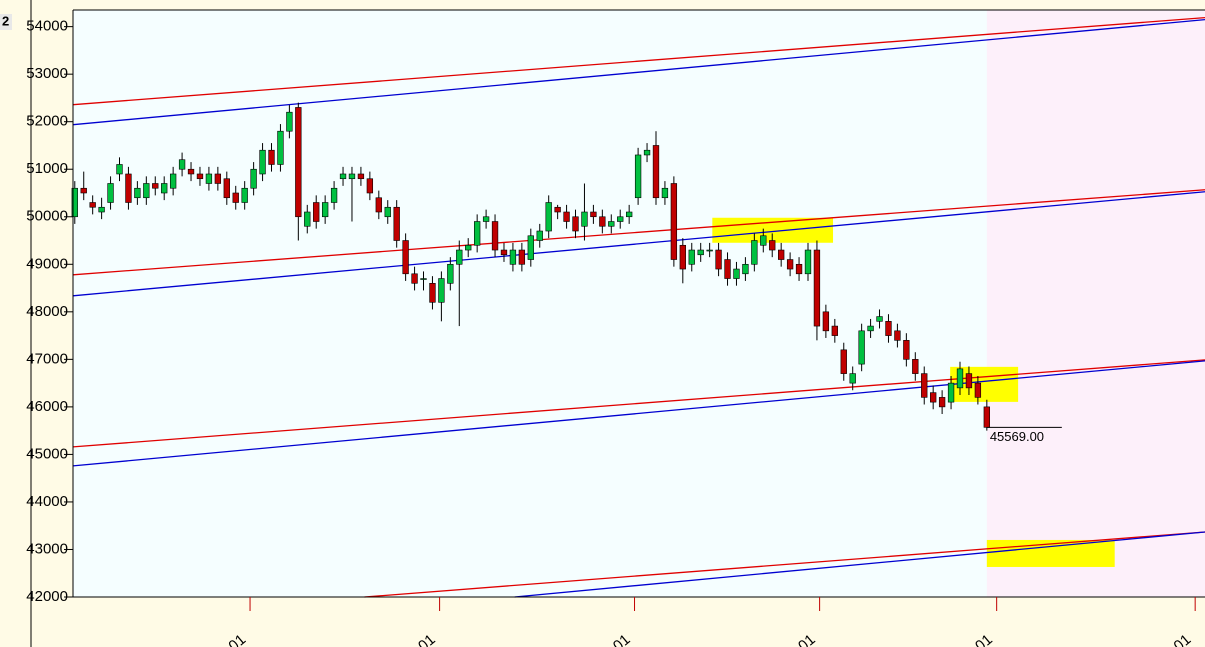  I want to click on corner-label: 2, so click(5, 20).